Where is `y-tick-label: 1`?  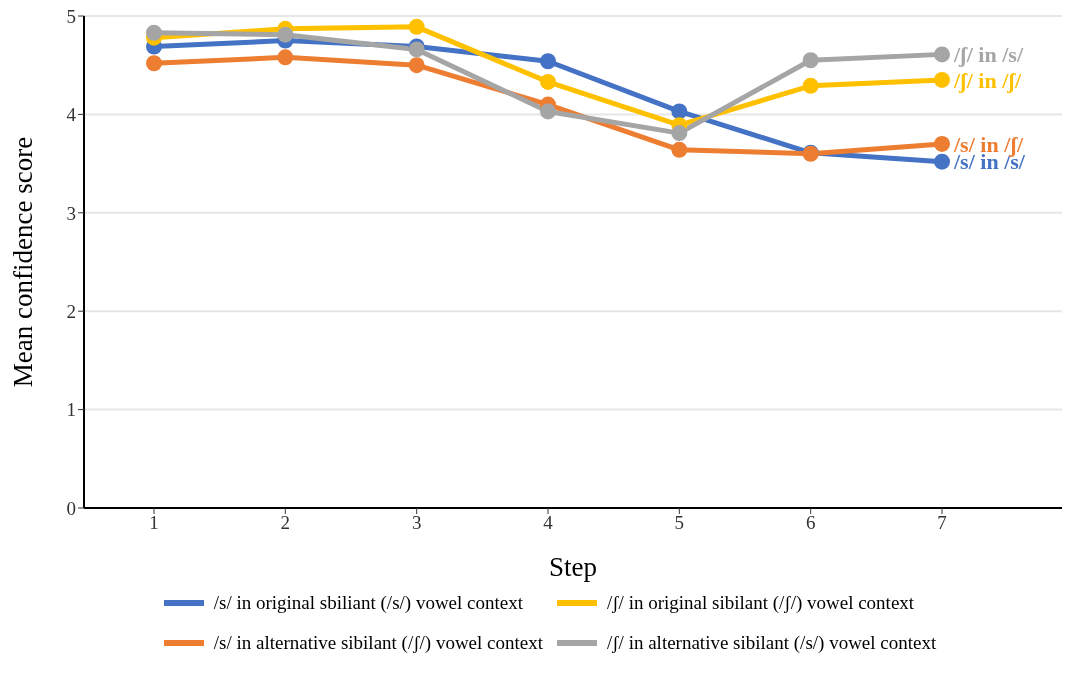 y-tick-label: 1 is located at coordinates (71, 410).